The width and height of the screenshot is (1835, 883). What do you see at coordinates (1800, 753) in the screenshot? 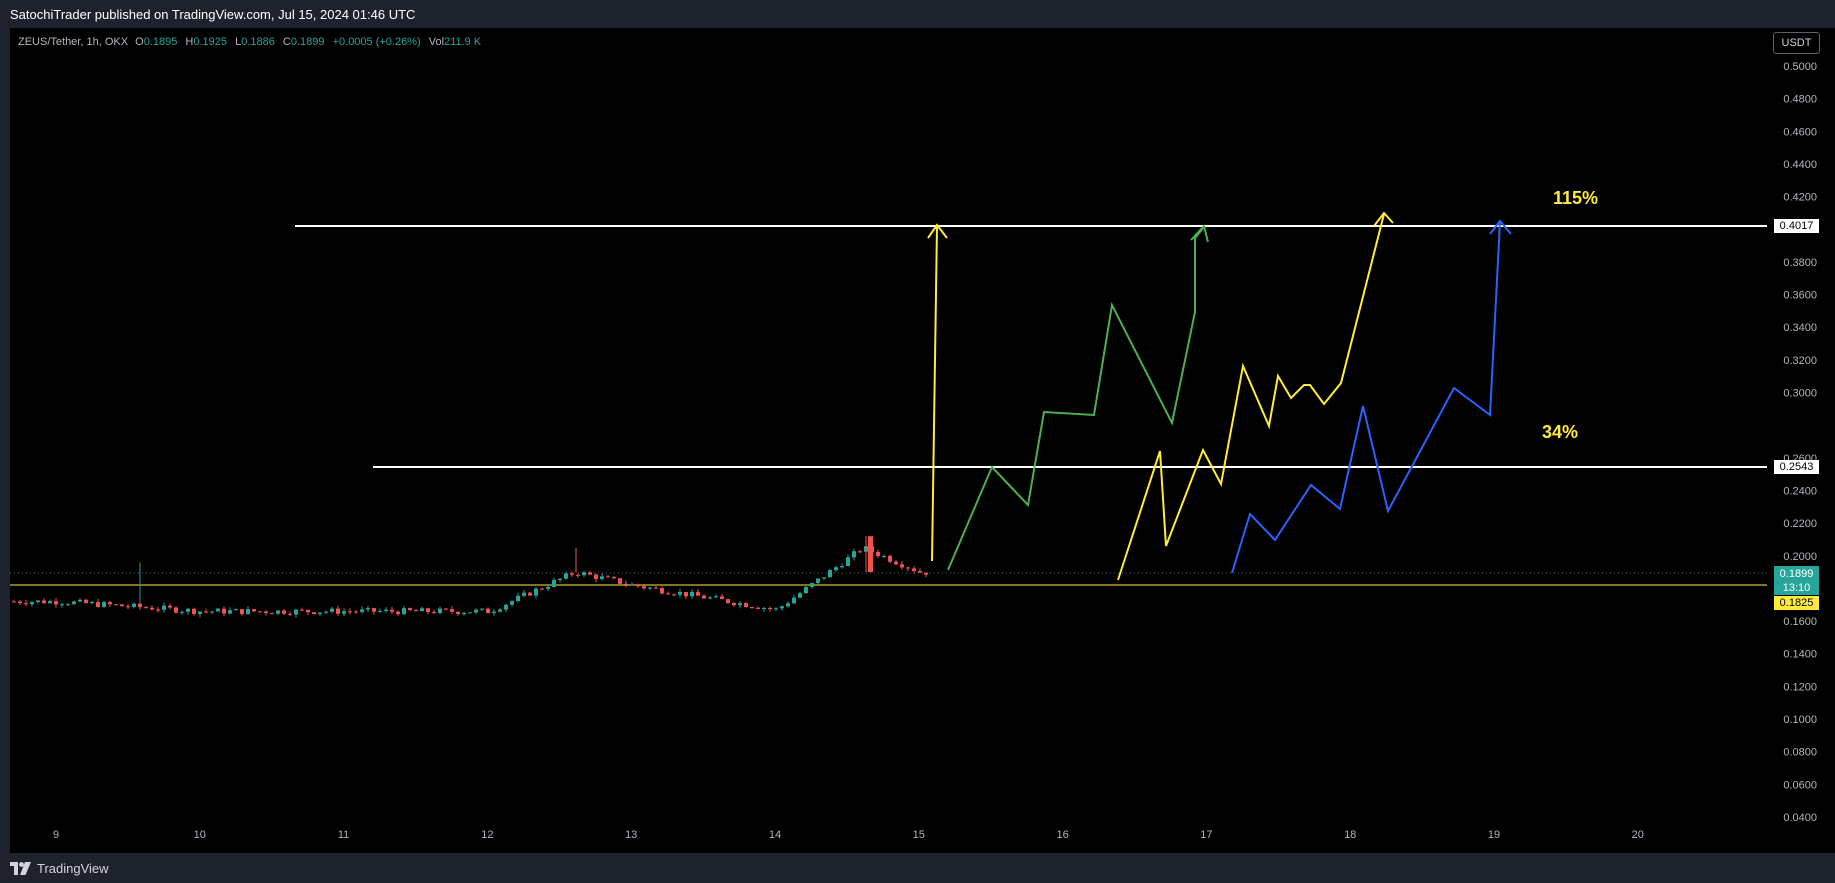
I see `price-tick-label: 0.0800` at bounding box center [1800, 753].